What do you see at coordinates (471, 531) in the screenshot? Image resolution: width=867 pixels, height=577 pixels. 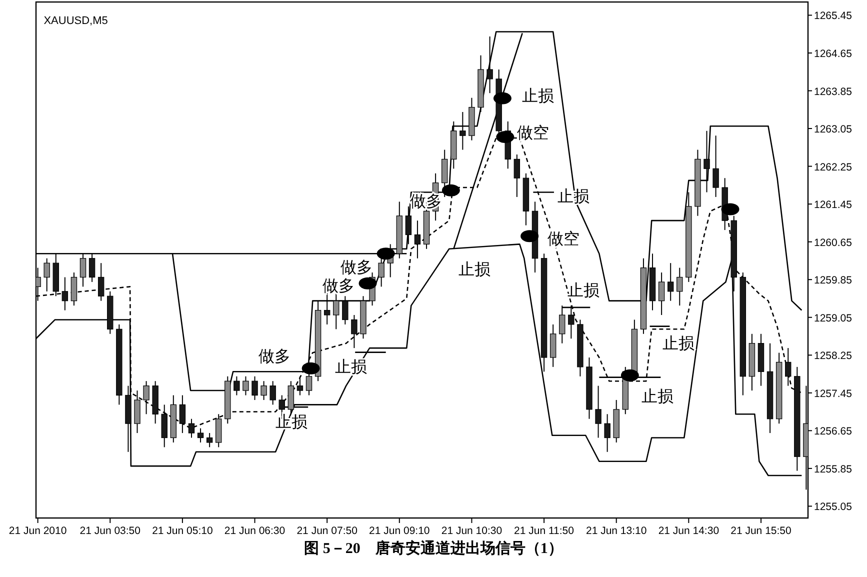 I see `xtick-label: 21 Jun 10:30` at bounding box center [471, 531].